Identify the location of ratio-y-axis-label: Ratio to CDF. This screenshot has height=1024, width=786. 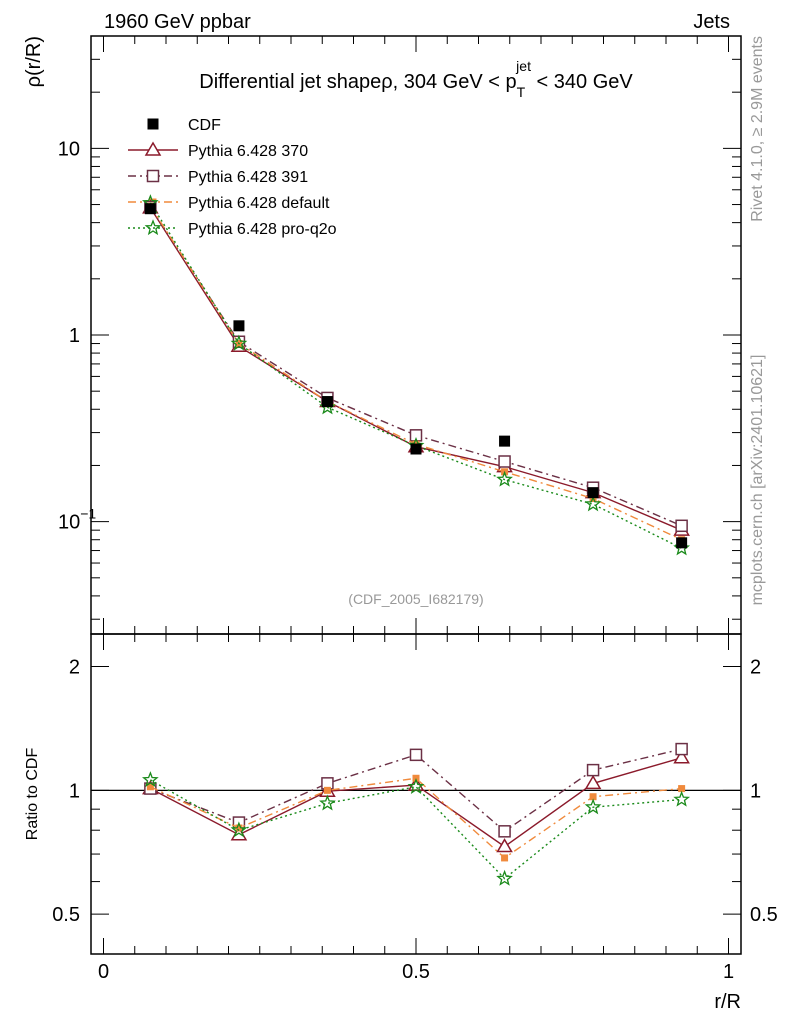
(32, 794).